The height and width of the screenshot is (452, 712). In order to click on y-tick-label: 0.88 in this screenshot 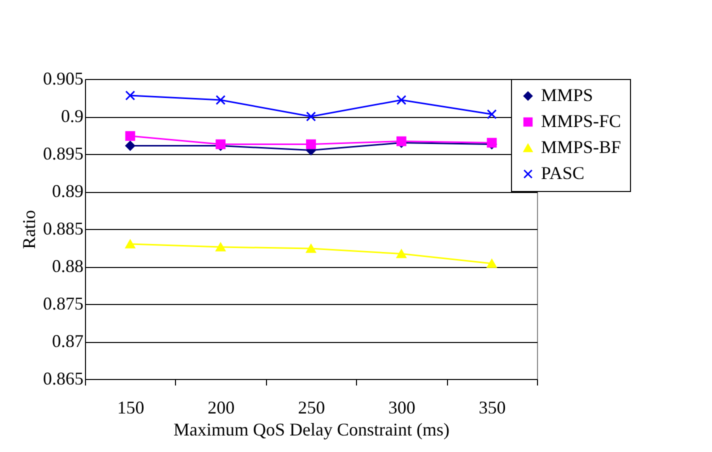, I will do `click(68, 266)`.